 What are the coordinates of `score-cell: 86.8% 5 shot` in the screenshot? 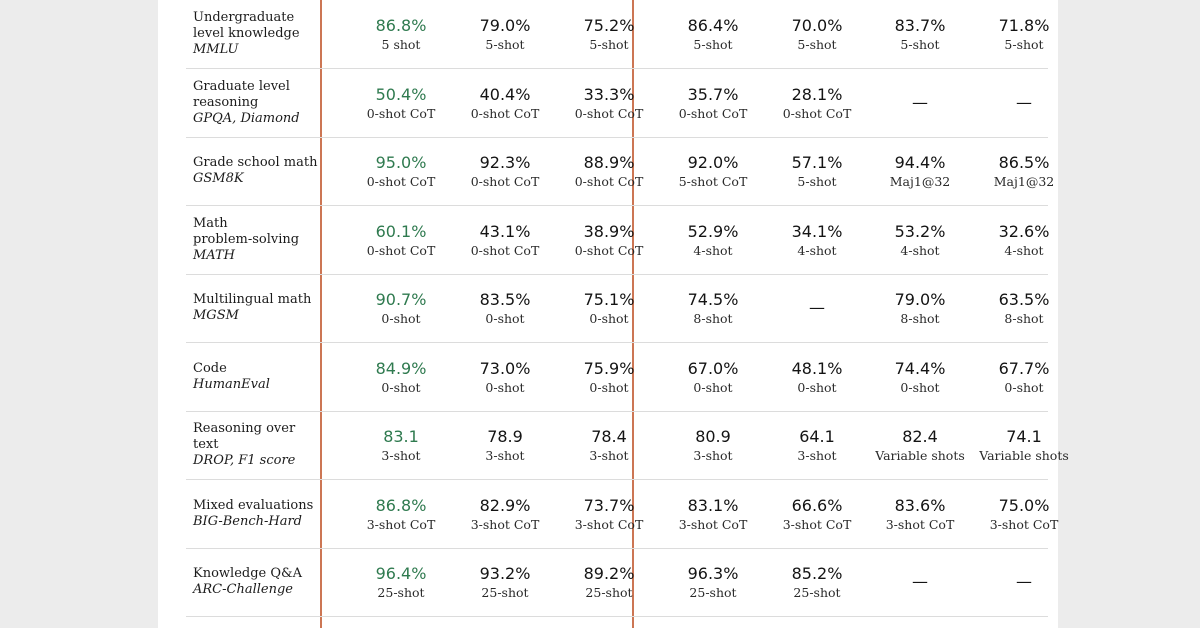 It's located at (401, 34).